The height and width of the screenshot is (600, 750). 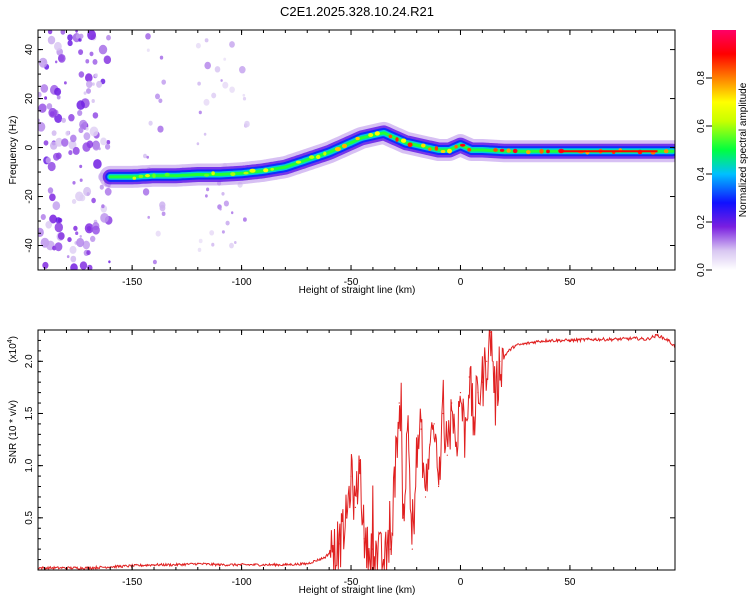 I want to click on spectrogram-x-tick-label: 0, so click(x=461, y=282).